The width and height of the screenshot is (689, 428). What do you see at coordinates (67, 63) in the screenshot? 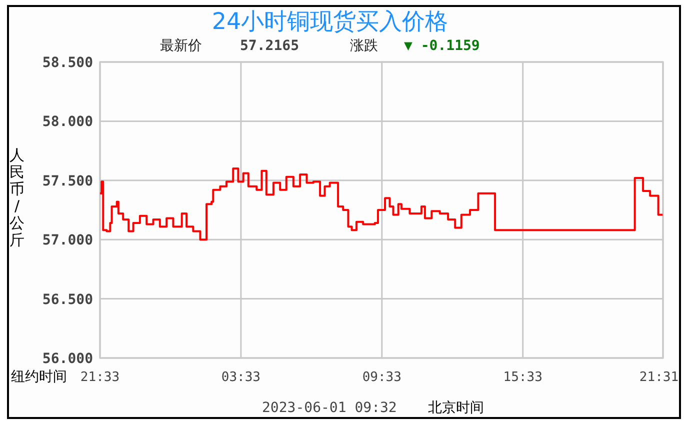
I see `y-tick-label: 58.500` at bounding box center [67, 63].